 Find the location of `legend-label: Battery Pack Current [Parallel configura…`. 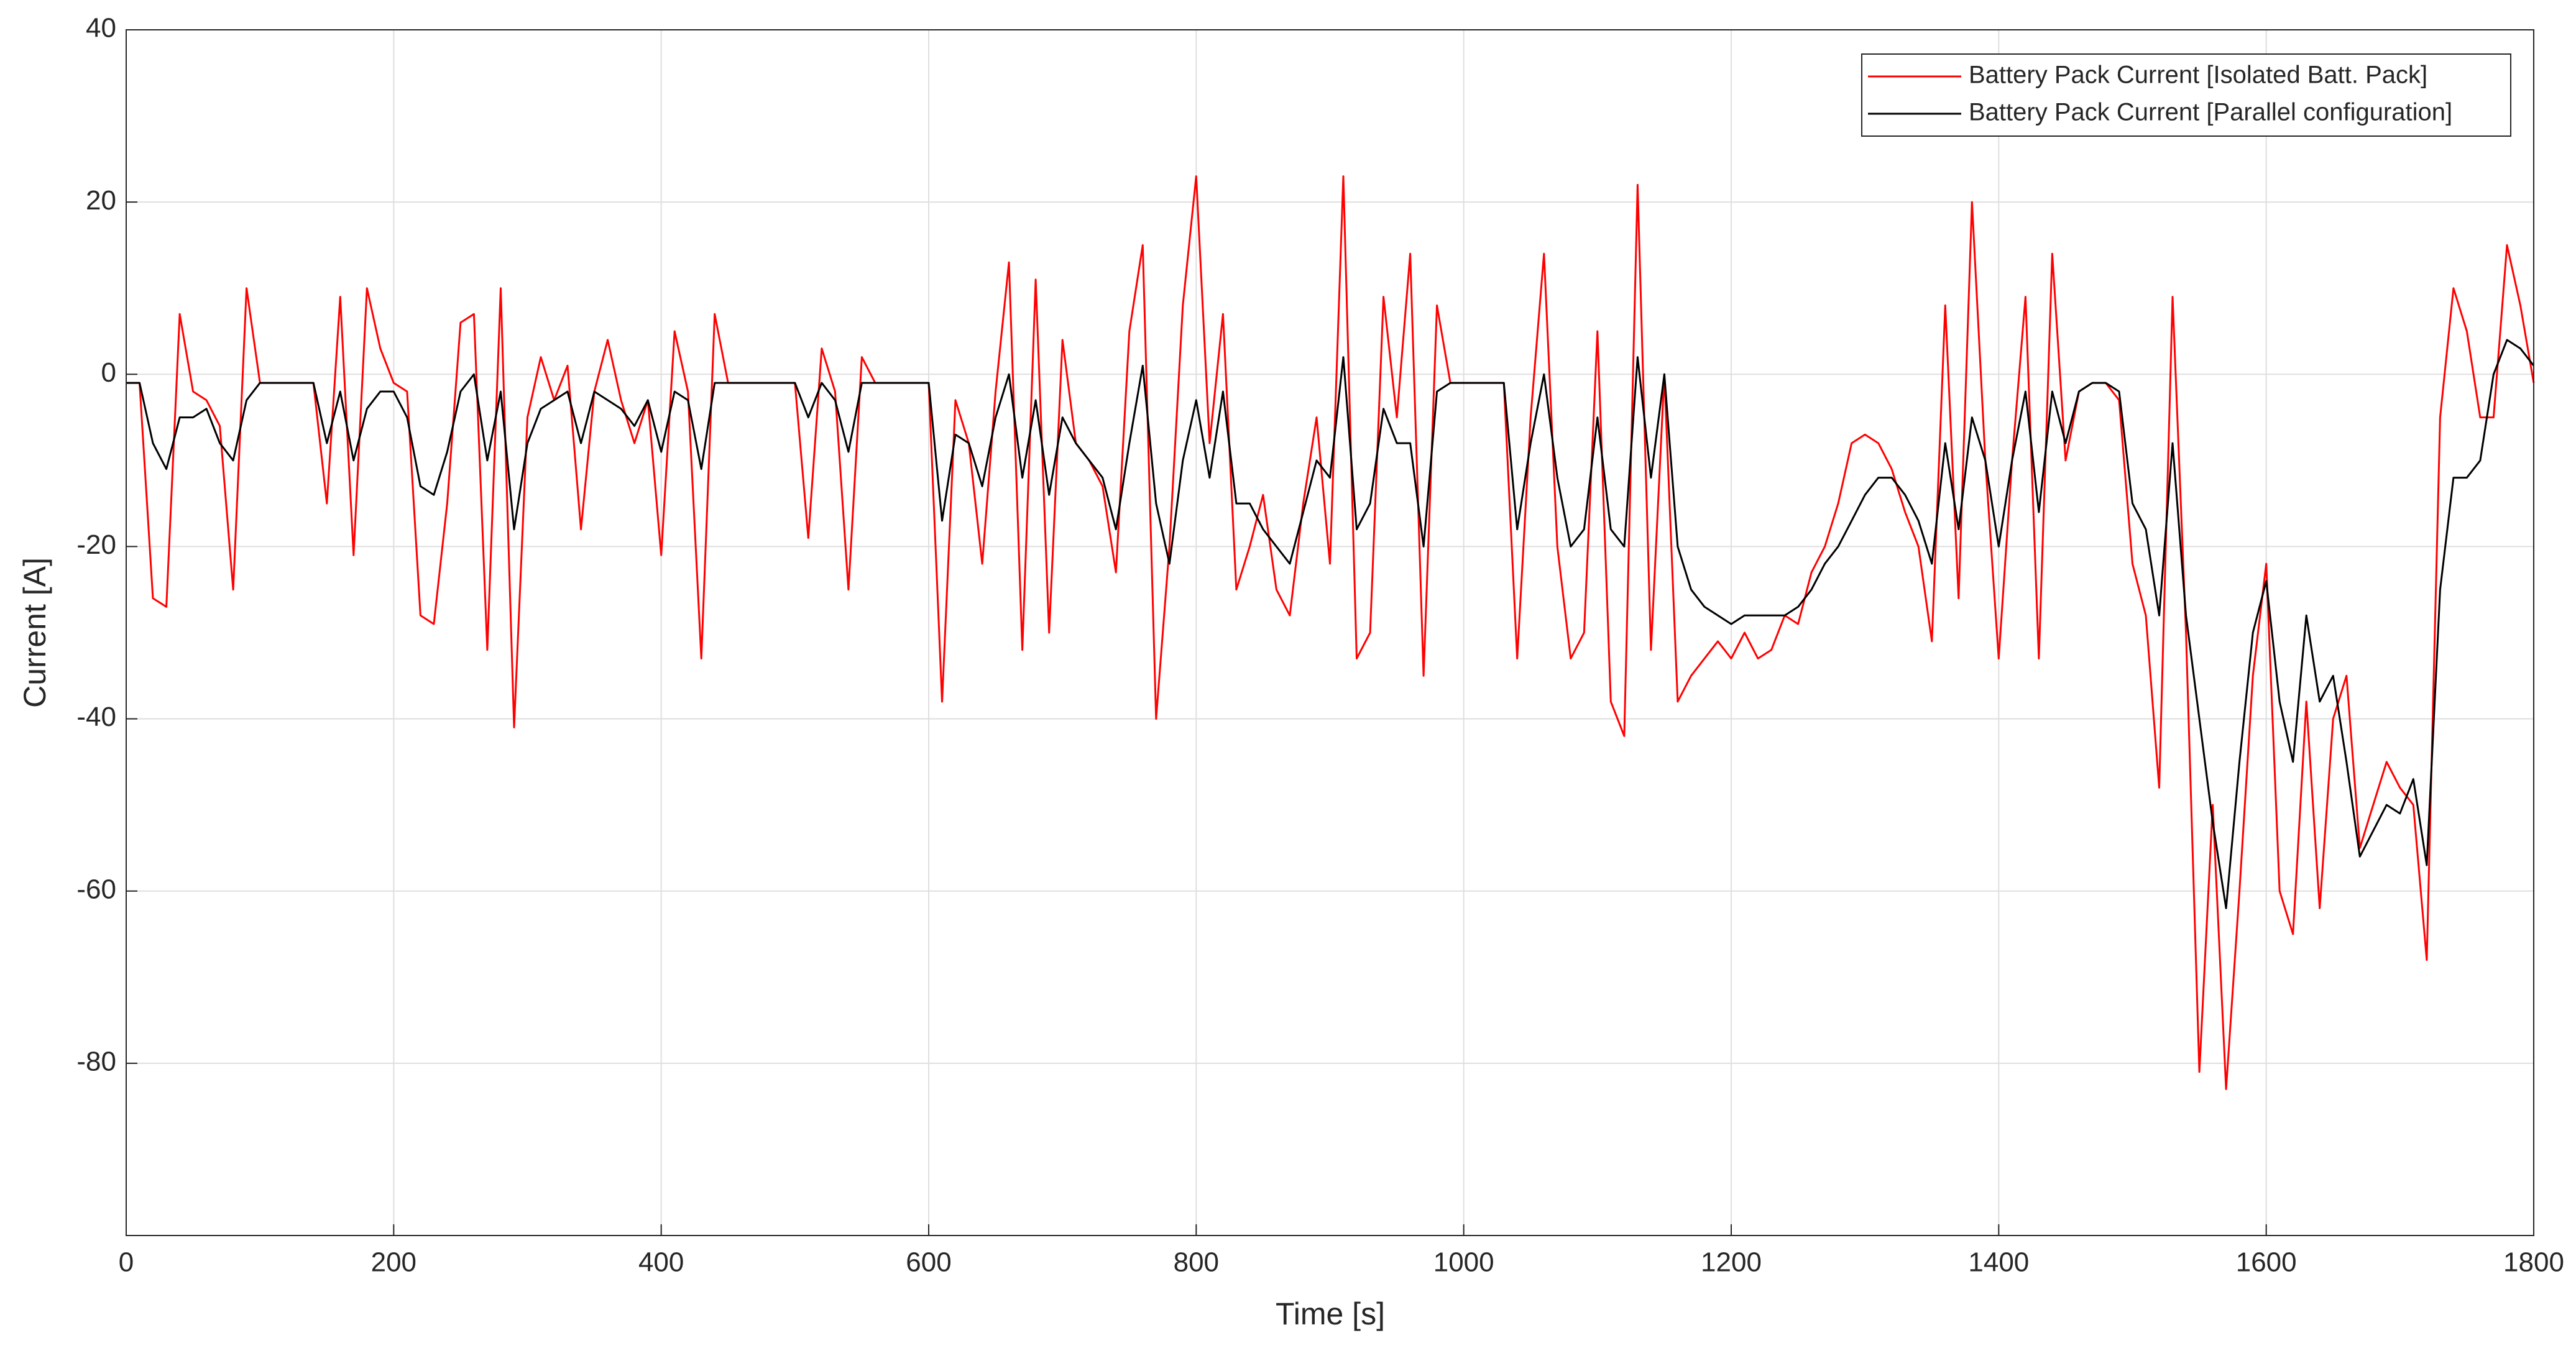

legend-label: Battery Pack Current [Parallel configura… is located at coordinates (2210, 112).